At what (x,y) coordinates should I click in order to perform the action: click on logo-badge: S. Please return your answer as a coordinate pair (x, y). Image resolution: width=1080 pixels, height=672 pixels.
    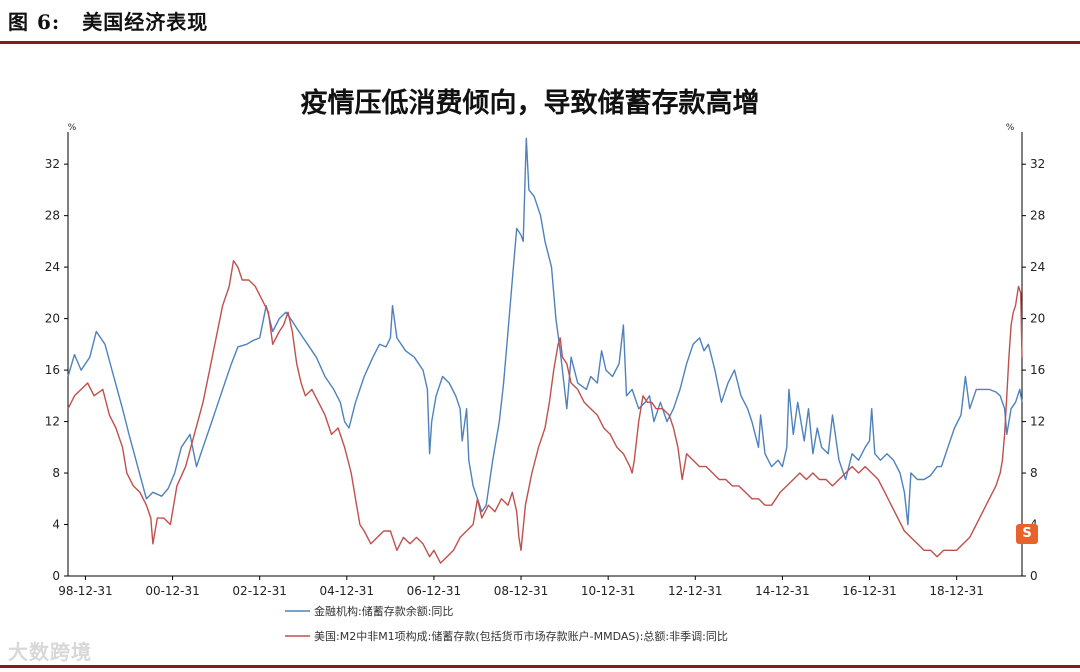
    Looking at the image, I should click on (1027, 534).